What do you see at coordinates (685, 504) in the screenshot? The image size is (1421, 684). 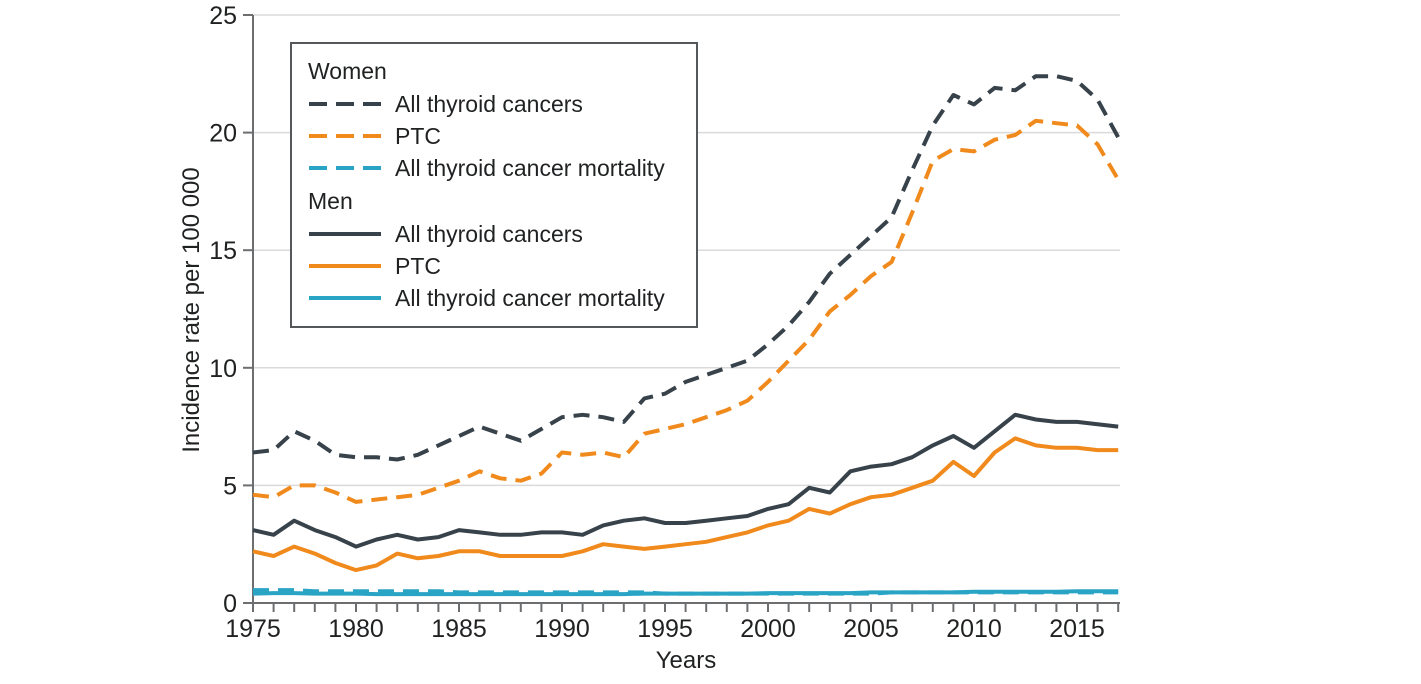 I see `series-line-men_ptc` at bounding box center [685, 504].